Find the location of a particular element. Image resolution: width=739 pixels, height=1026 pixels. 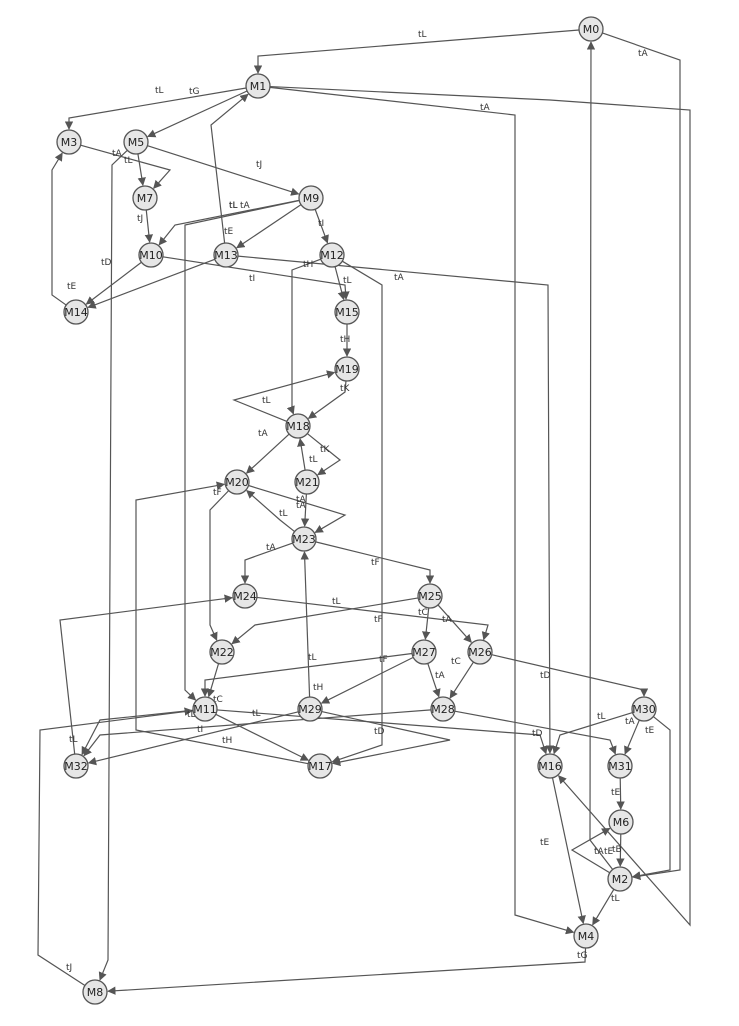

edge-m12-m18 is located at coordinates (303, 336).